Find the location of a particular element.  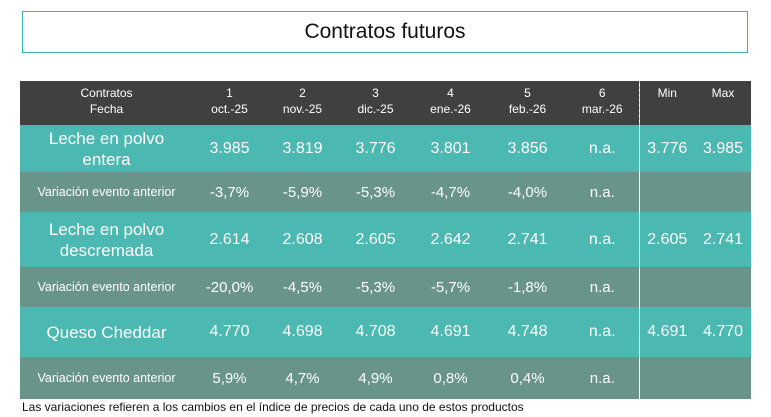

col-date: ene.-26 is located at coordinates (450, 109).